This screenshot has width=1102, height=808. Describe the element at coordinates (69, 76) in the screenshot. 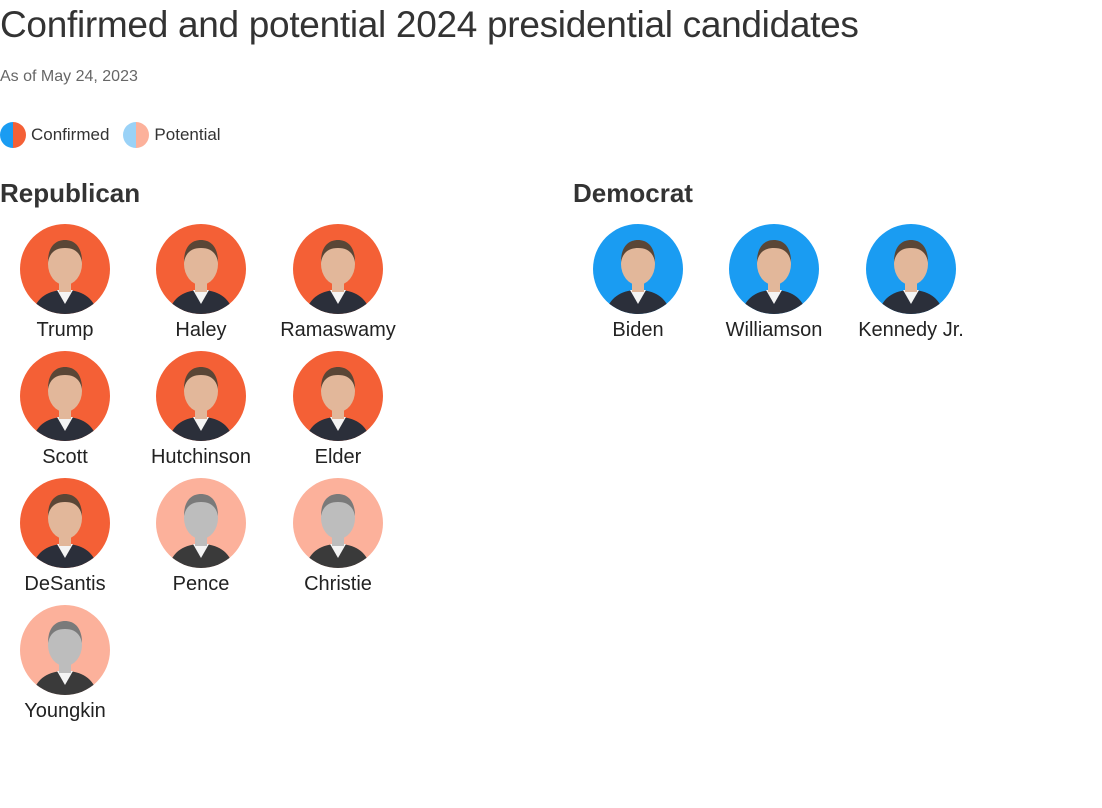

I see `page-subtitle: As of May 24, 2023` at that location.